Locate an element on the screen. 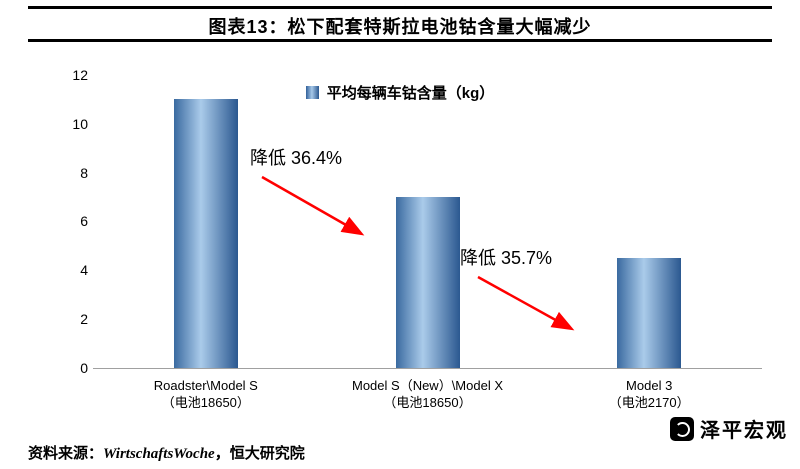 The image size is (800, 469). watermark-text: 泽平宏观 is located at coordinates (744, 431).